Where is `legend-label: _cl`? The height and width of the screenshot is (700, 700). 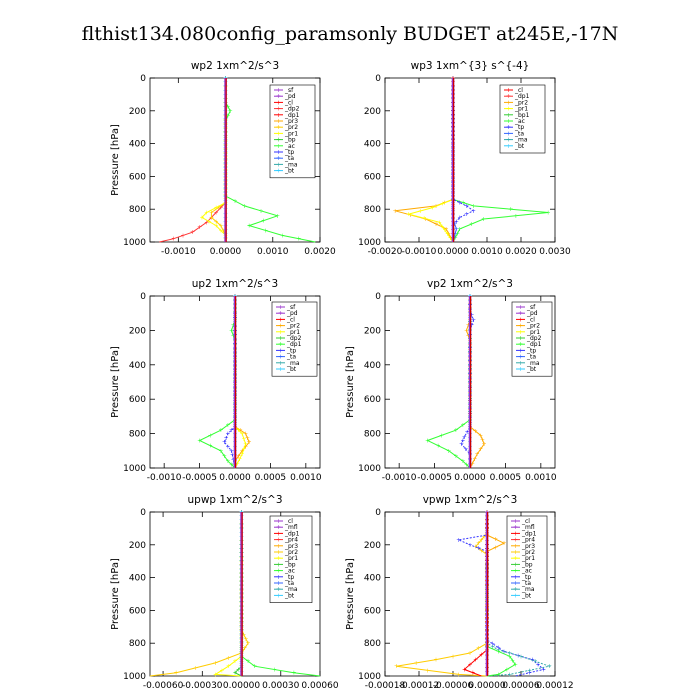
legend-label: _cl is located at coordinates (530, 319).